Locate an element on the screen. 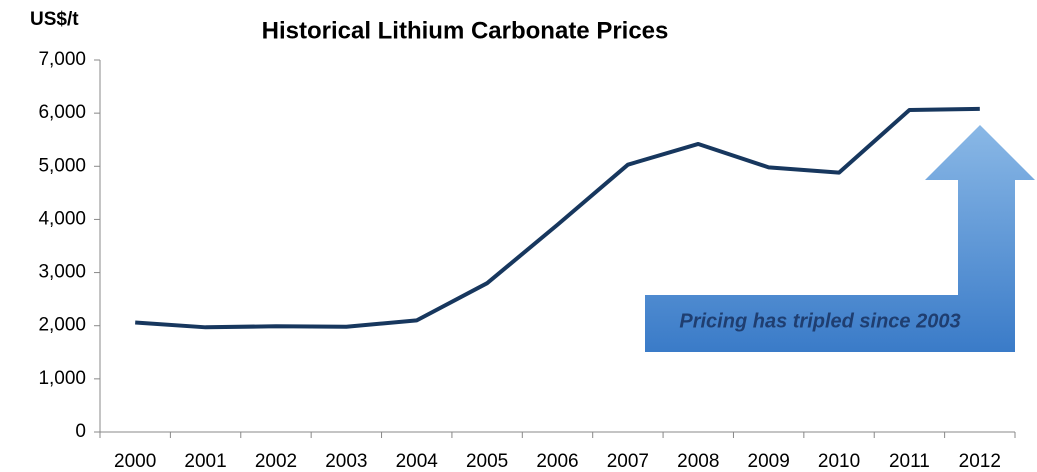 The width and height of the screenshot is (1037, 472). y-tick-label: 5,000 is located at coordinates (62, 165).